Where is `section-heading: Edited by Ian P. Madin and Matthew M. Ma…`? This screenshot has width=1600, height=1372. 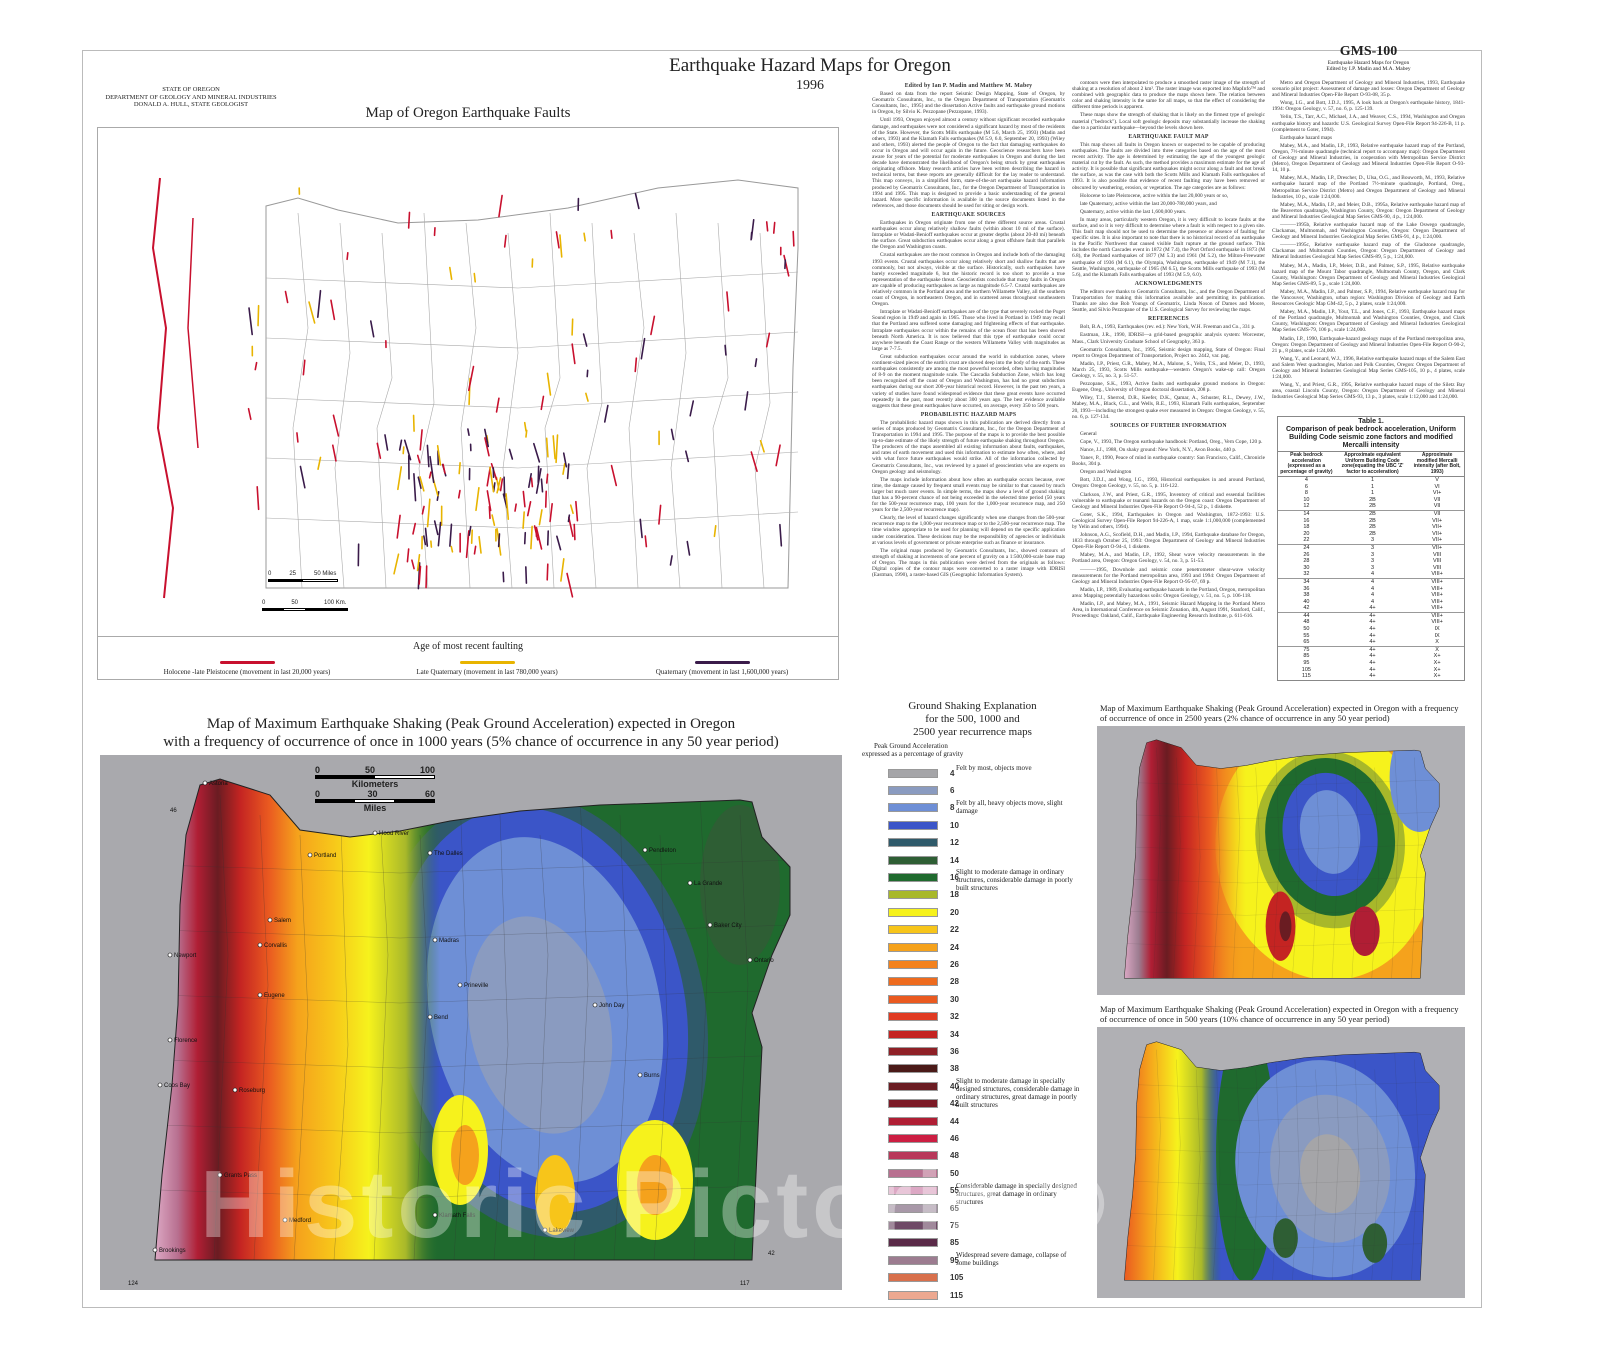
section-heading: Edited by Ian P. Madin and Matthew M. Ma… is located at coordinates (968, 86).